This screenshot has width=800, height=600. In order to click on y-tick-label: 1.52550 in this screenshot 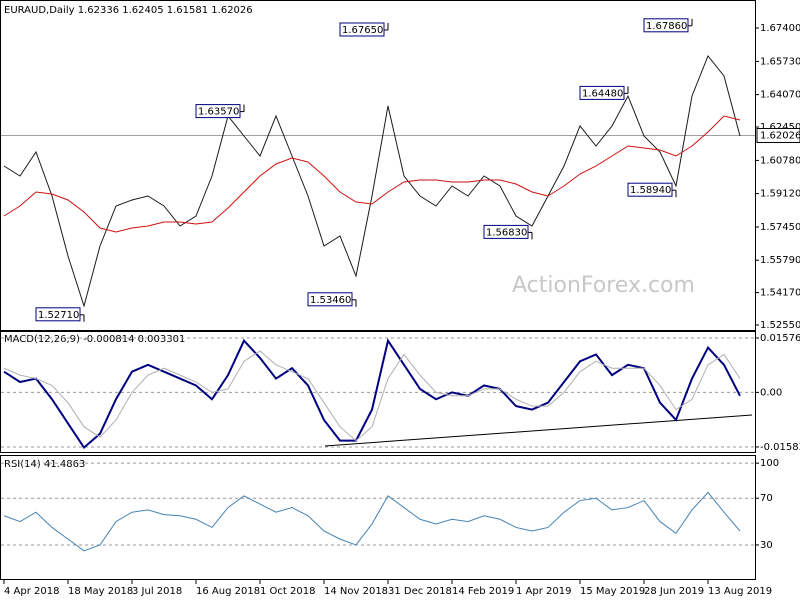, I will do `click(780, 325)`.